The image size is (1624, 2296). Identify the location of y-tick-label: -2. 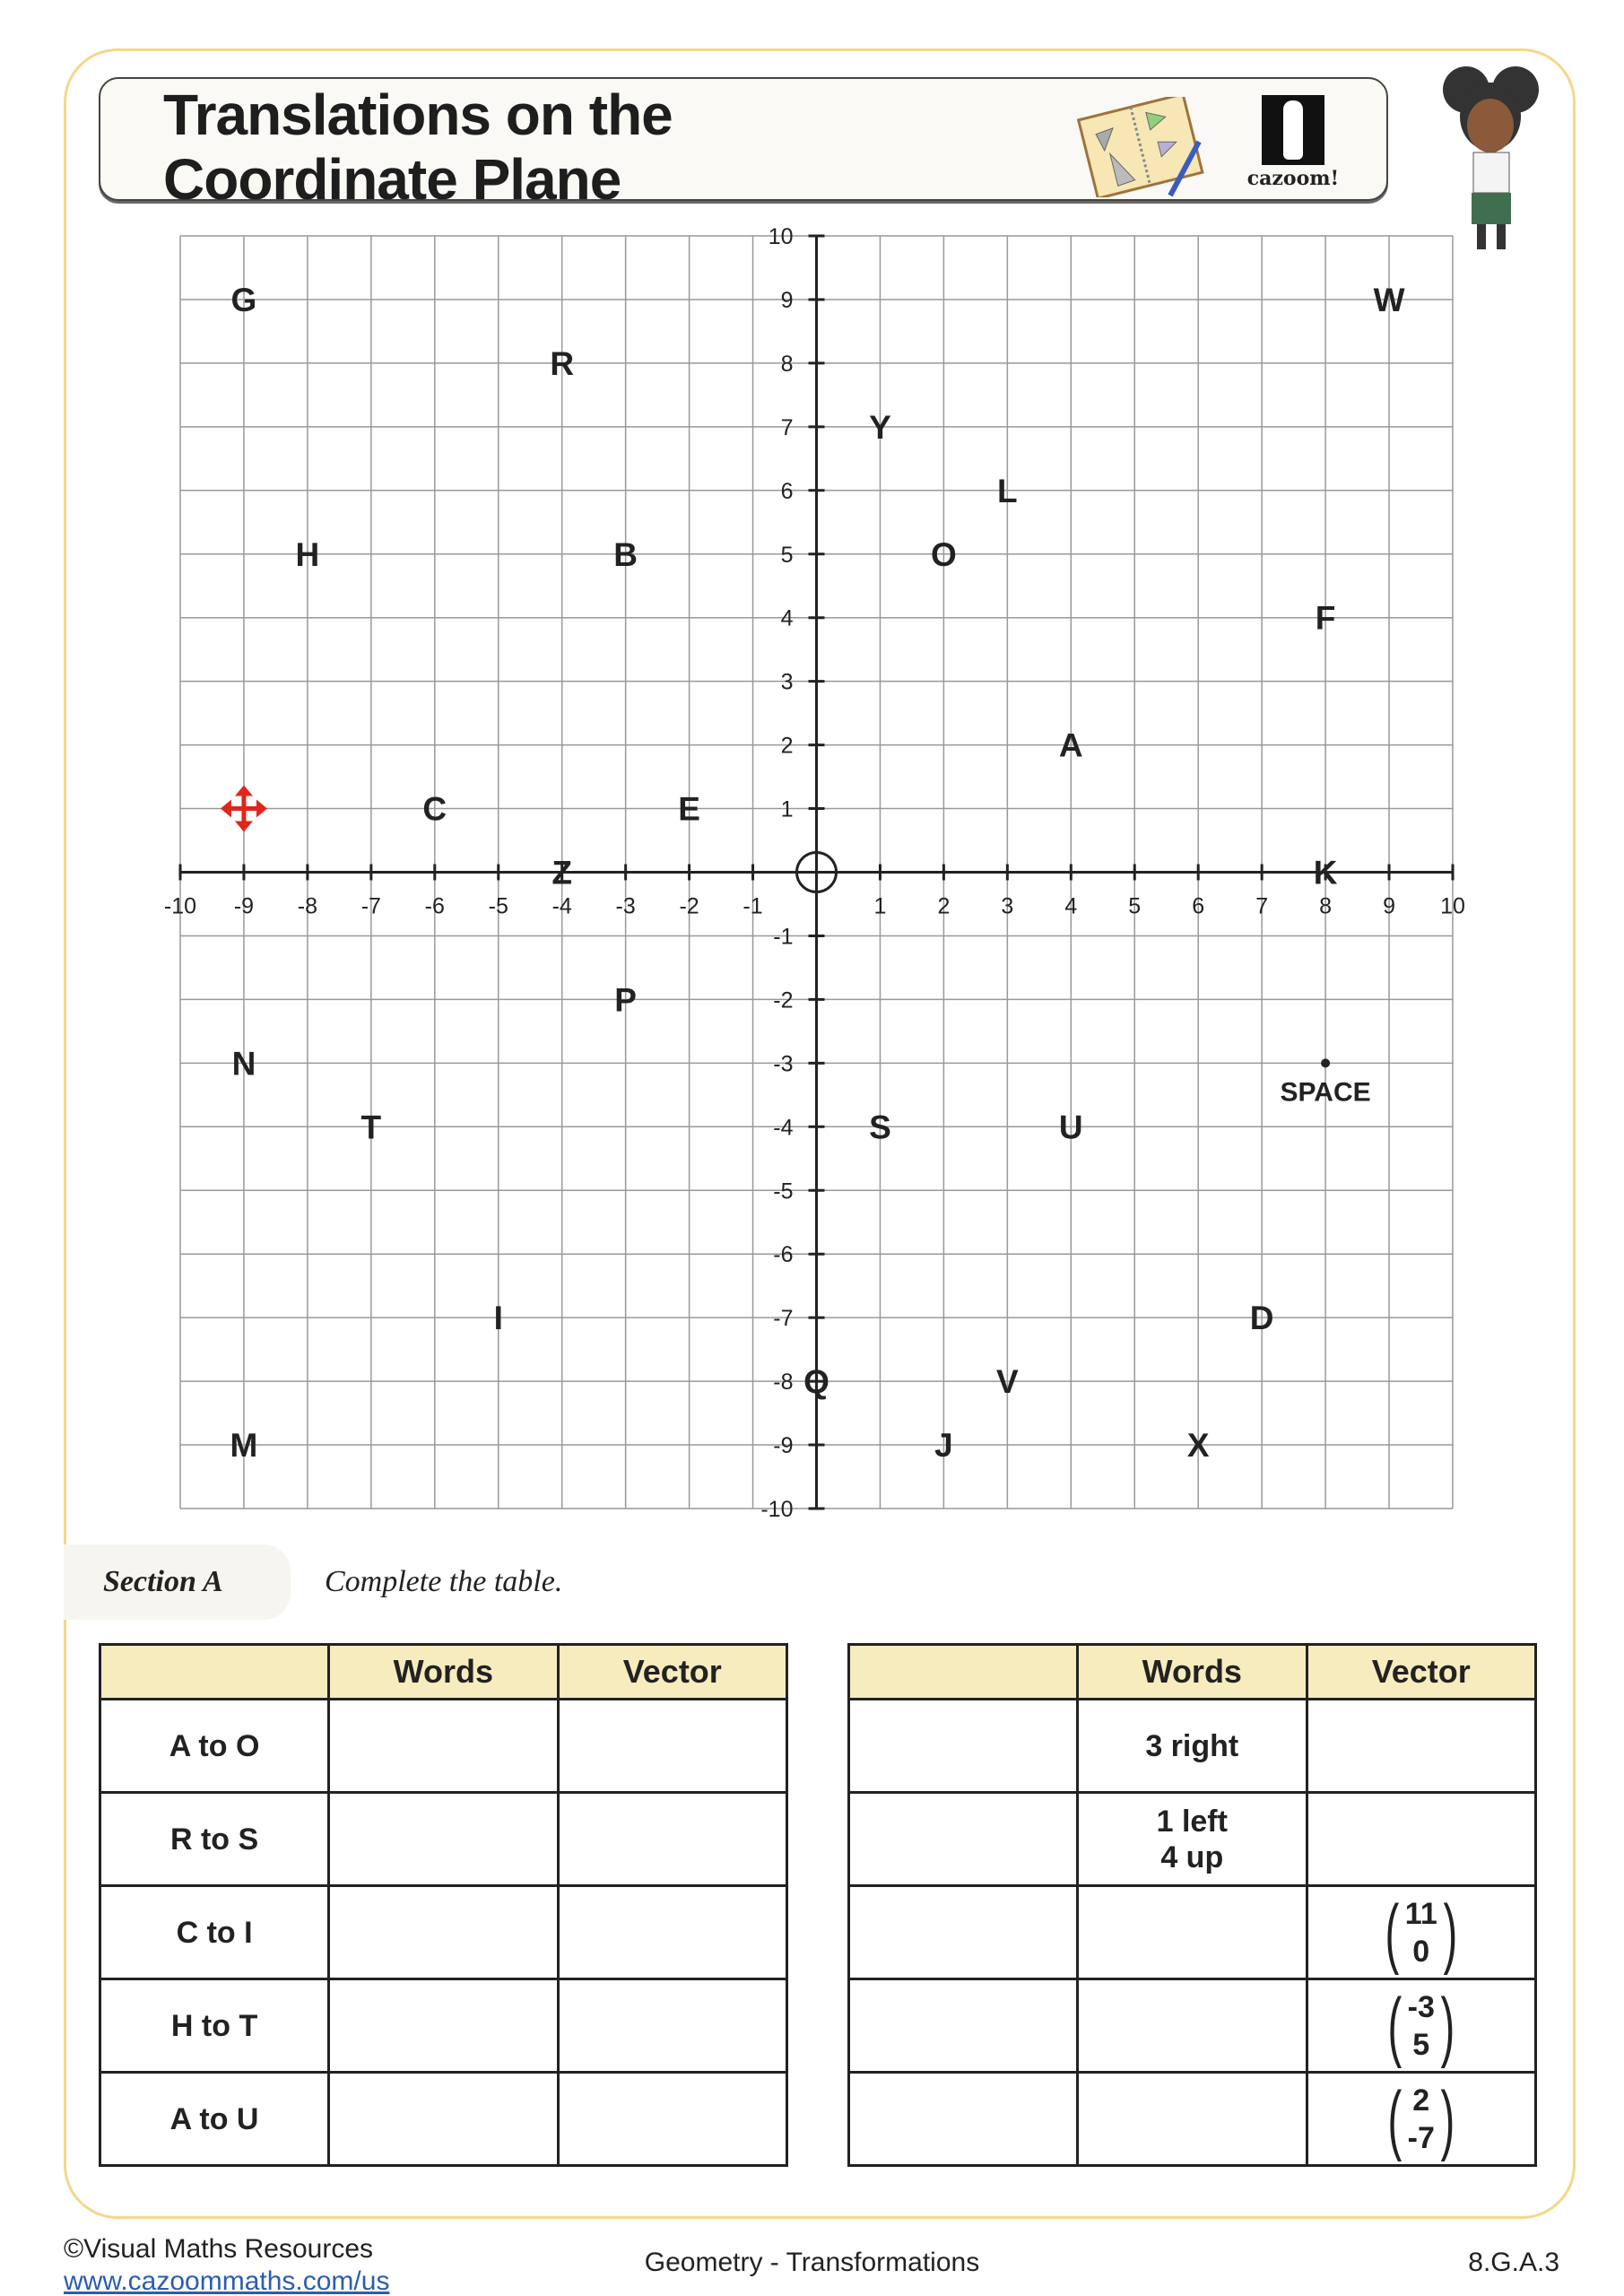
(783, 1000).